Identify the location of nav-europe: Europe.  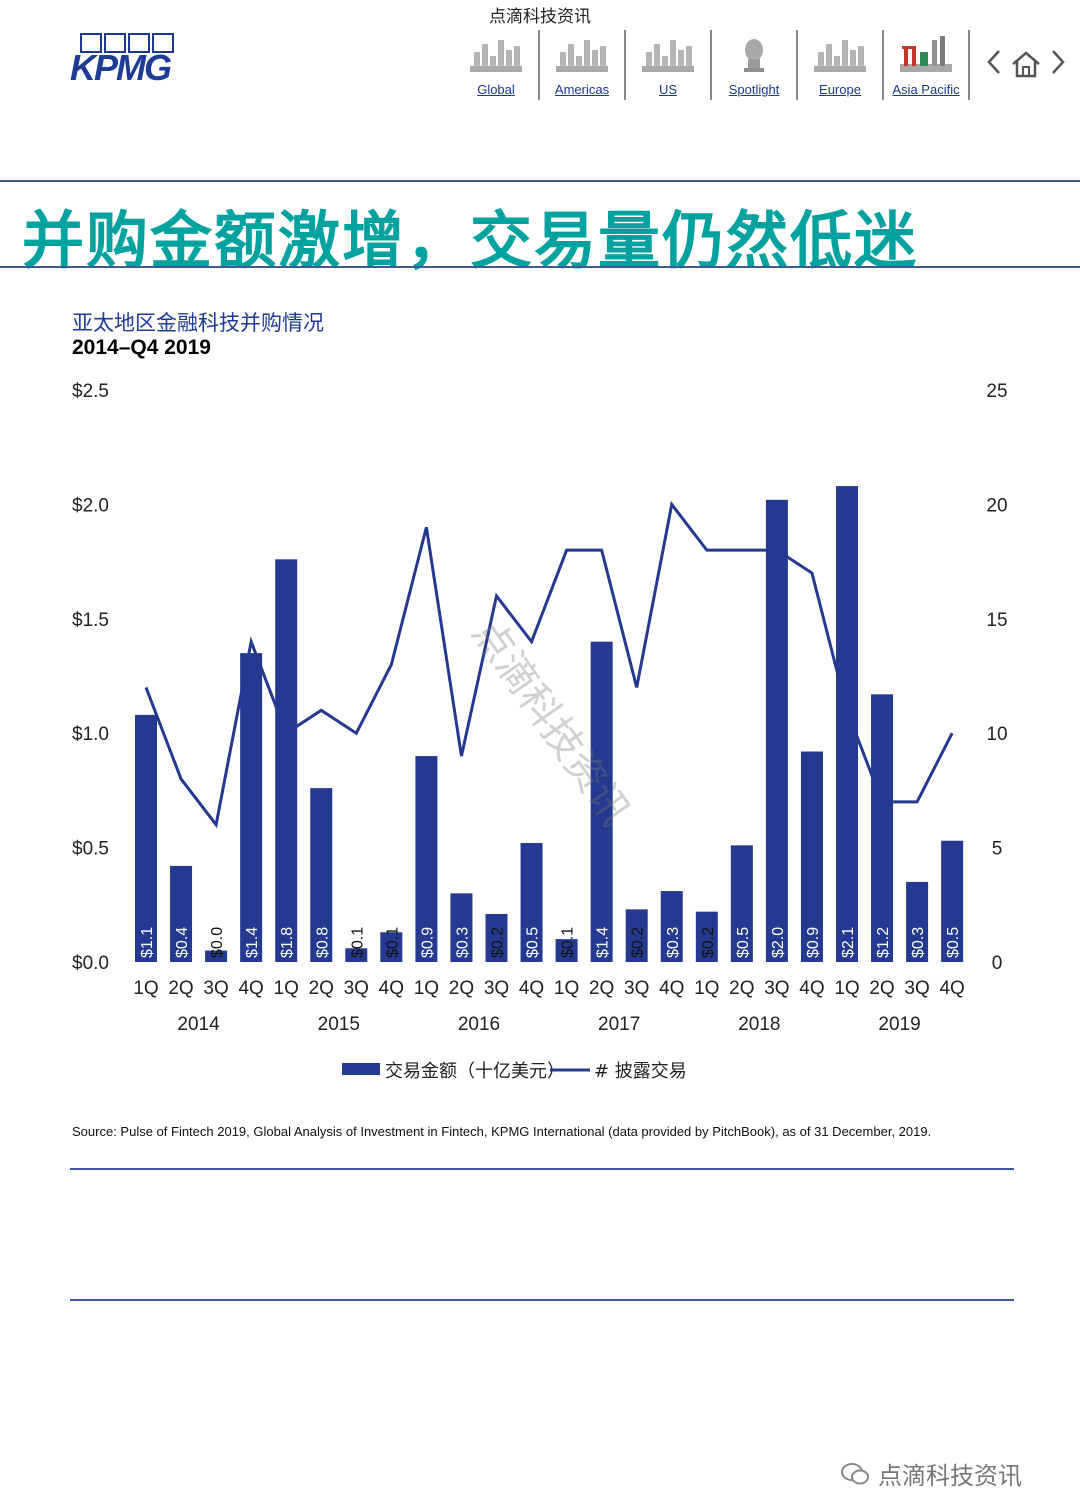
(841, 65).